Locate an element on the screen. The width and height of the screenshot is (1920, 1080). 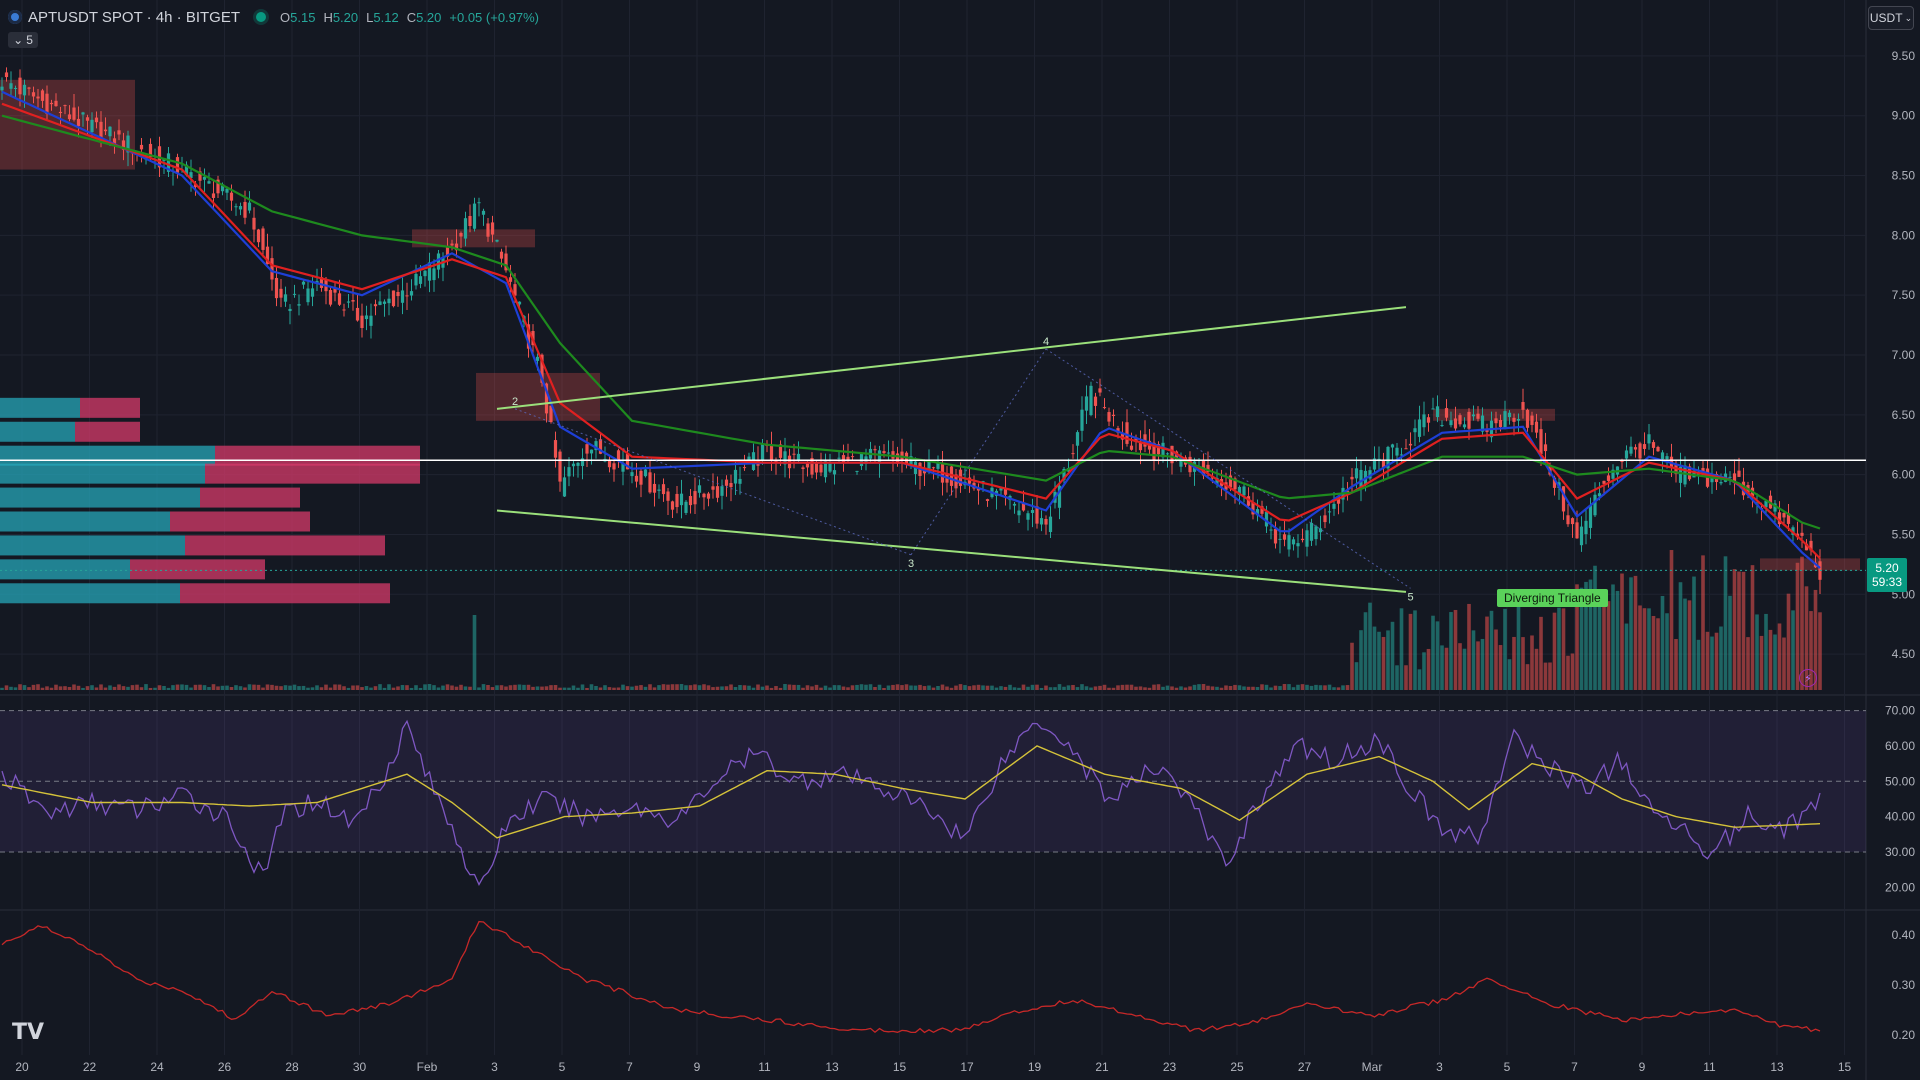
close-label: C is located at coordinates (411, 17).